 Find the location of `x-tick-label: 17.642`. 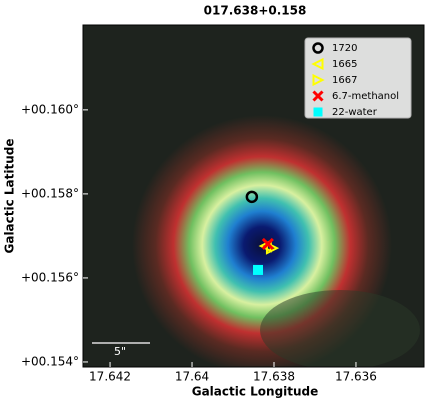

x-tick-label: 17.642 is located at coordinates (110, 377).